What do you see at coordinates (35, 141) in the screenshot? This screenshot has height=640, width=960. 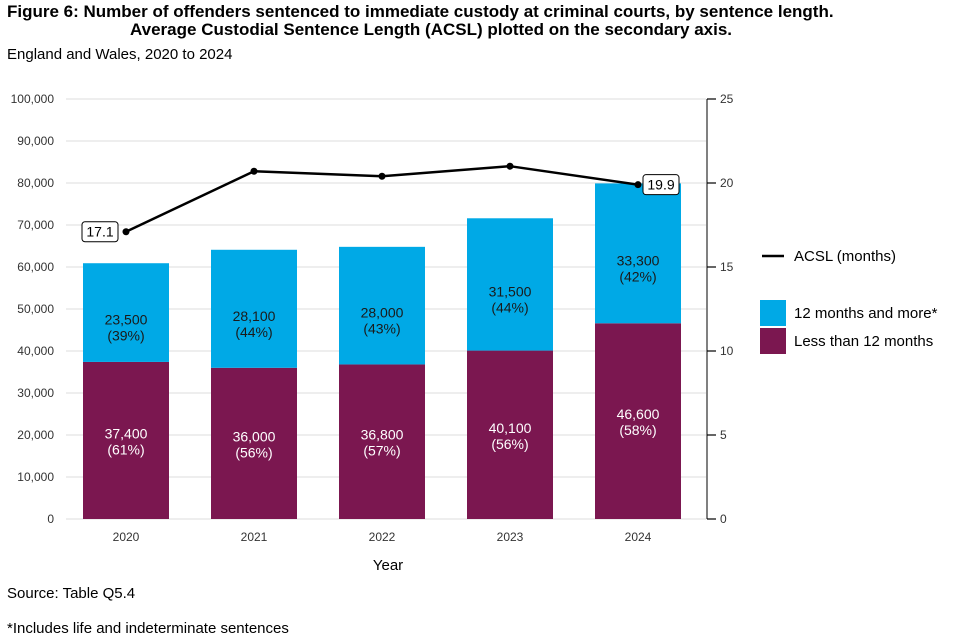 I see `y-tick-label: 90,000` at bounding box center [35, 141].